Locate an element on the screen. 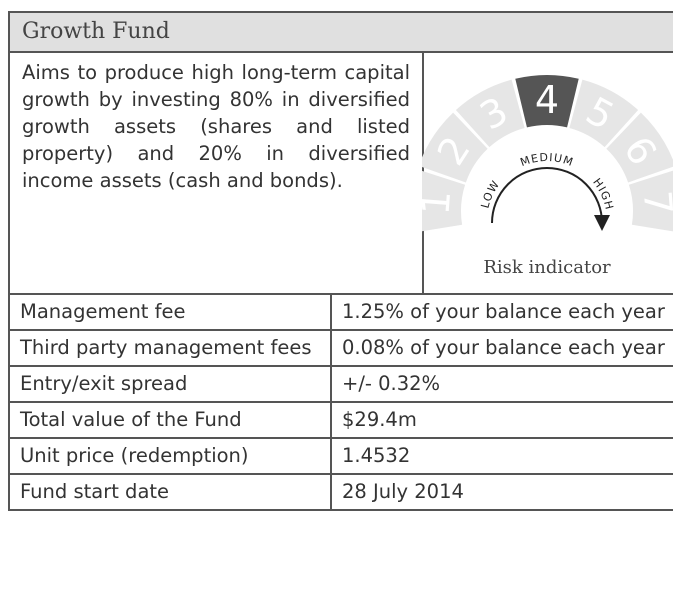 The height and width of the screenshot is (602, 673). fee-value: 1.4532 is located at coordinates (501, 456).